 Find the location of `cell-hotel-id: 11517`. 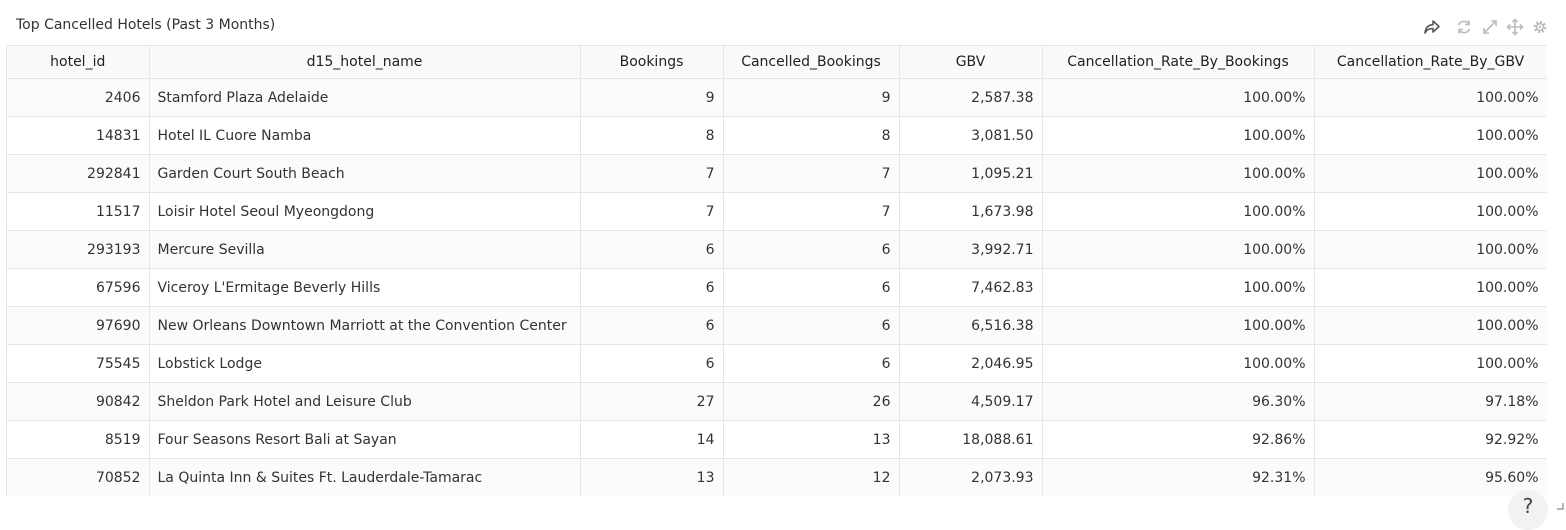

cell-hotel-id: 11517 is located at coordinates (78, 211).